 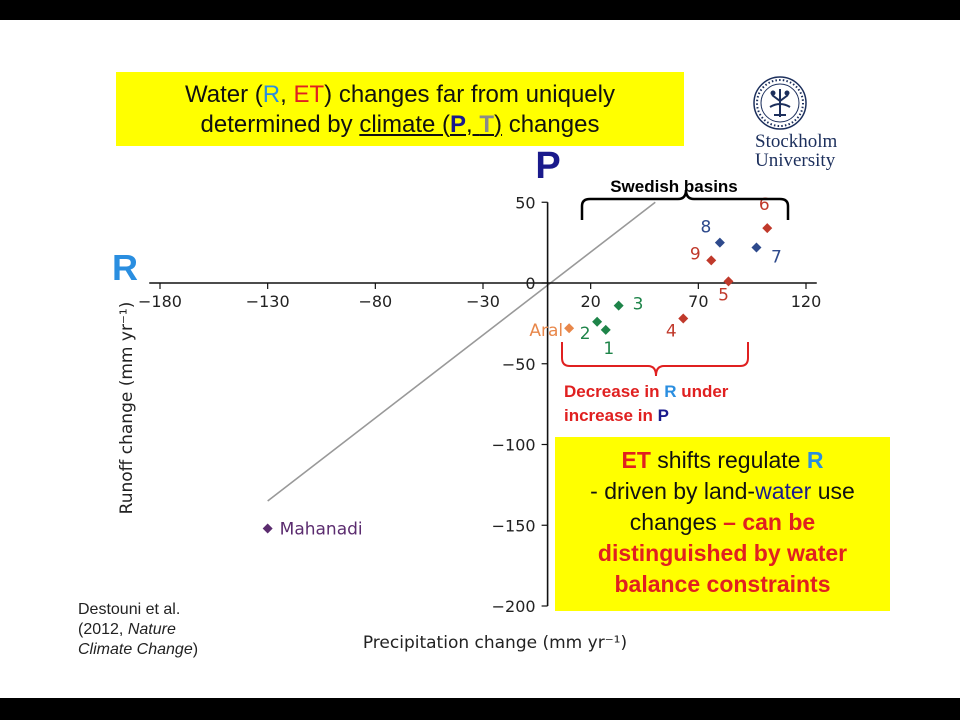 I want to click on decrease-label-line1: Decrease in R under, so click(x=646, y=391).